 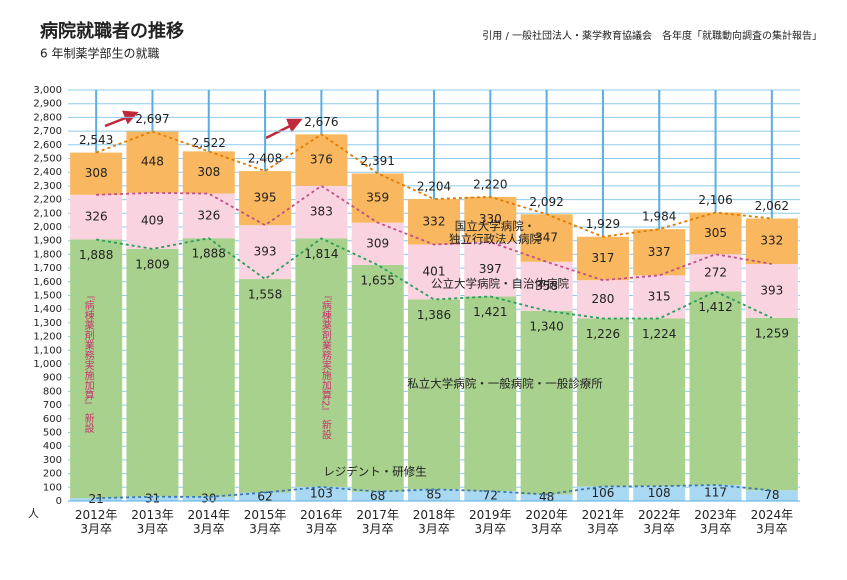 I want to click on series-label: 国立大学病院・独立行政法人病院, so click(x=495, y=232).